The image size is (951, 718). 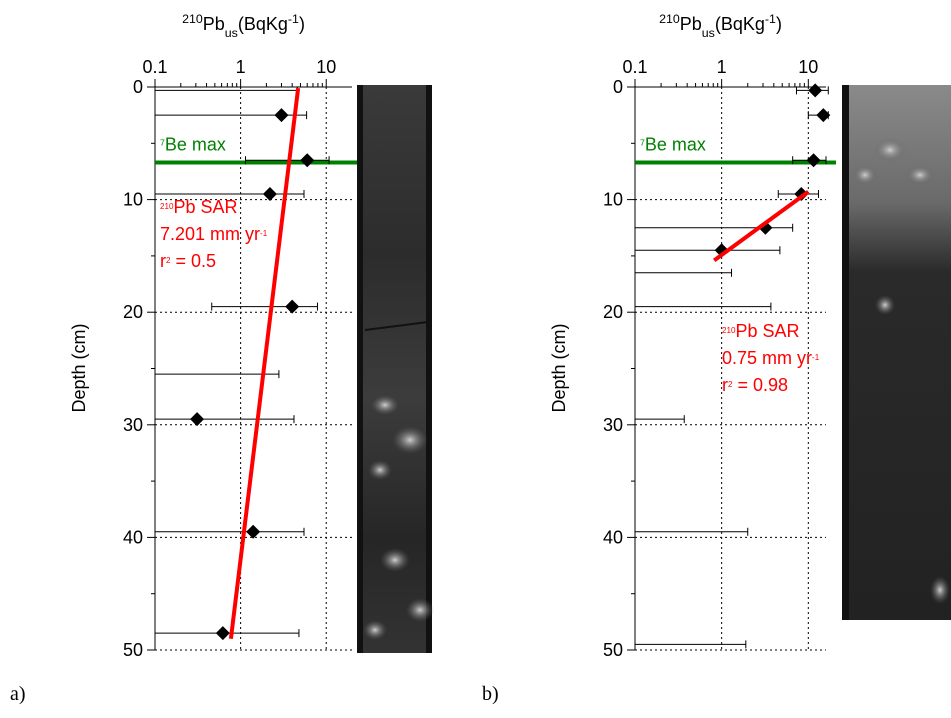 I want to click on core-image-b, so click(x=896, y=352).